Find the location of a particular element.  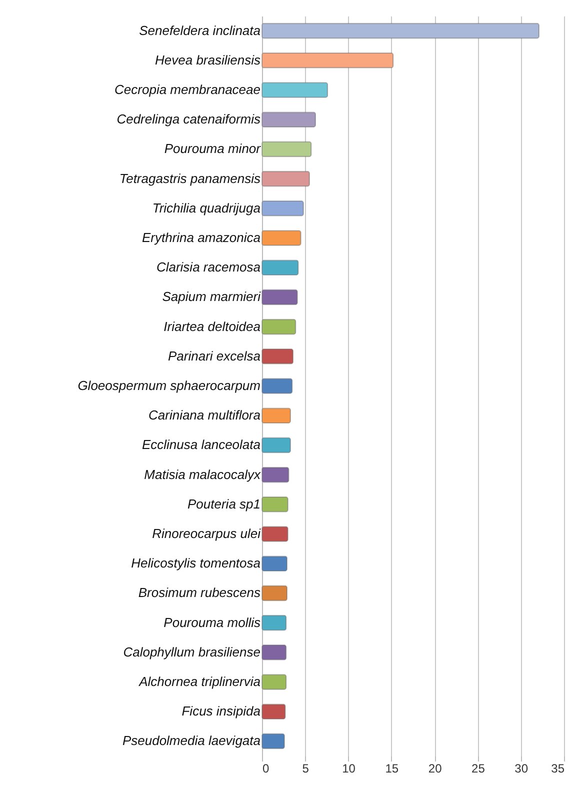

y-tick-label: Parinari excelsa is located at coordinates (214, 356).